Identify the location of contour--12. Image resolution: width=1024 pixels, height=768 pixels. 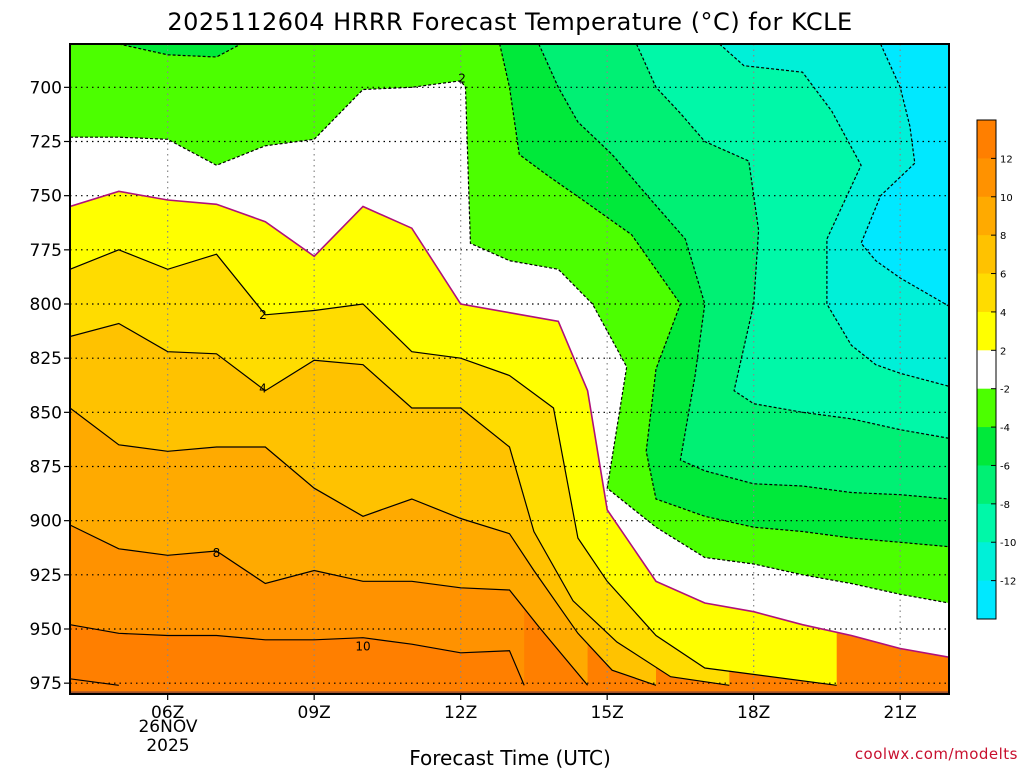
(834, 215).